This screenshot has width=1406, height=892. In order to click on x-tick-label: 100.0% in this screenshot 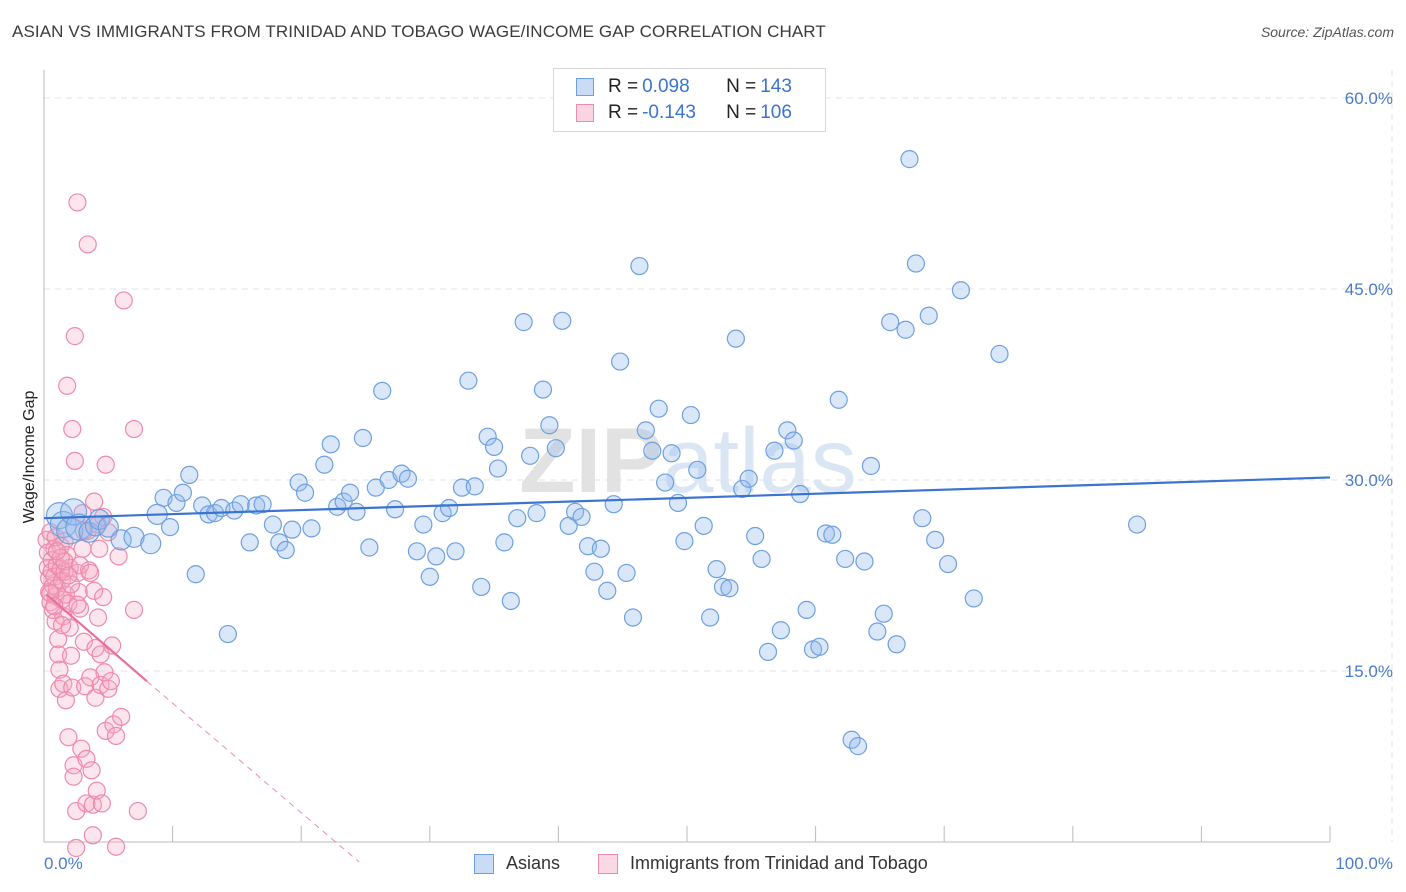, I will do `click(1364, 863)`.